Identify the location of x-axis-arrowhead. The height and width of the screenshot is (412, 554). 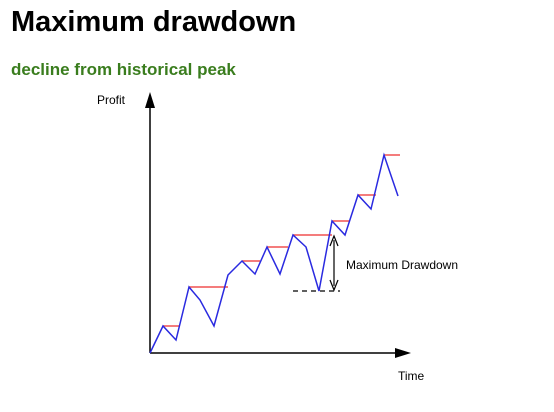
(403, 353).